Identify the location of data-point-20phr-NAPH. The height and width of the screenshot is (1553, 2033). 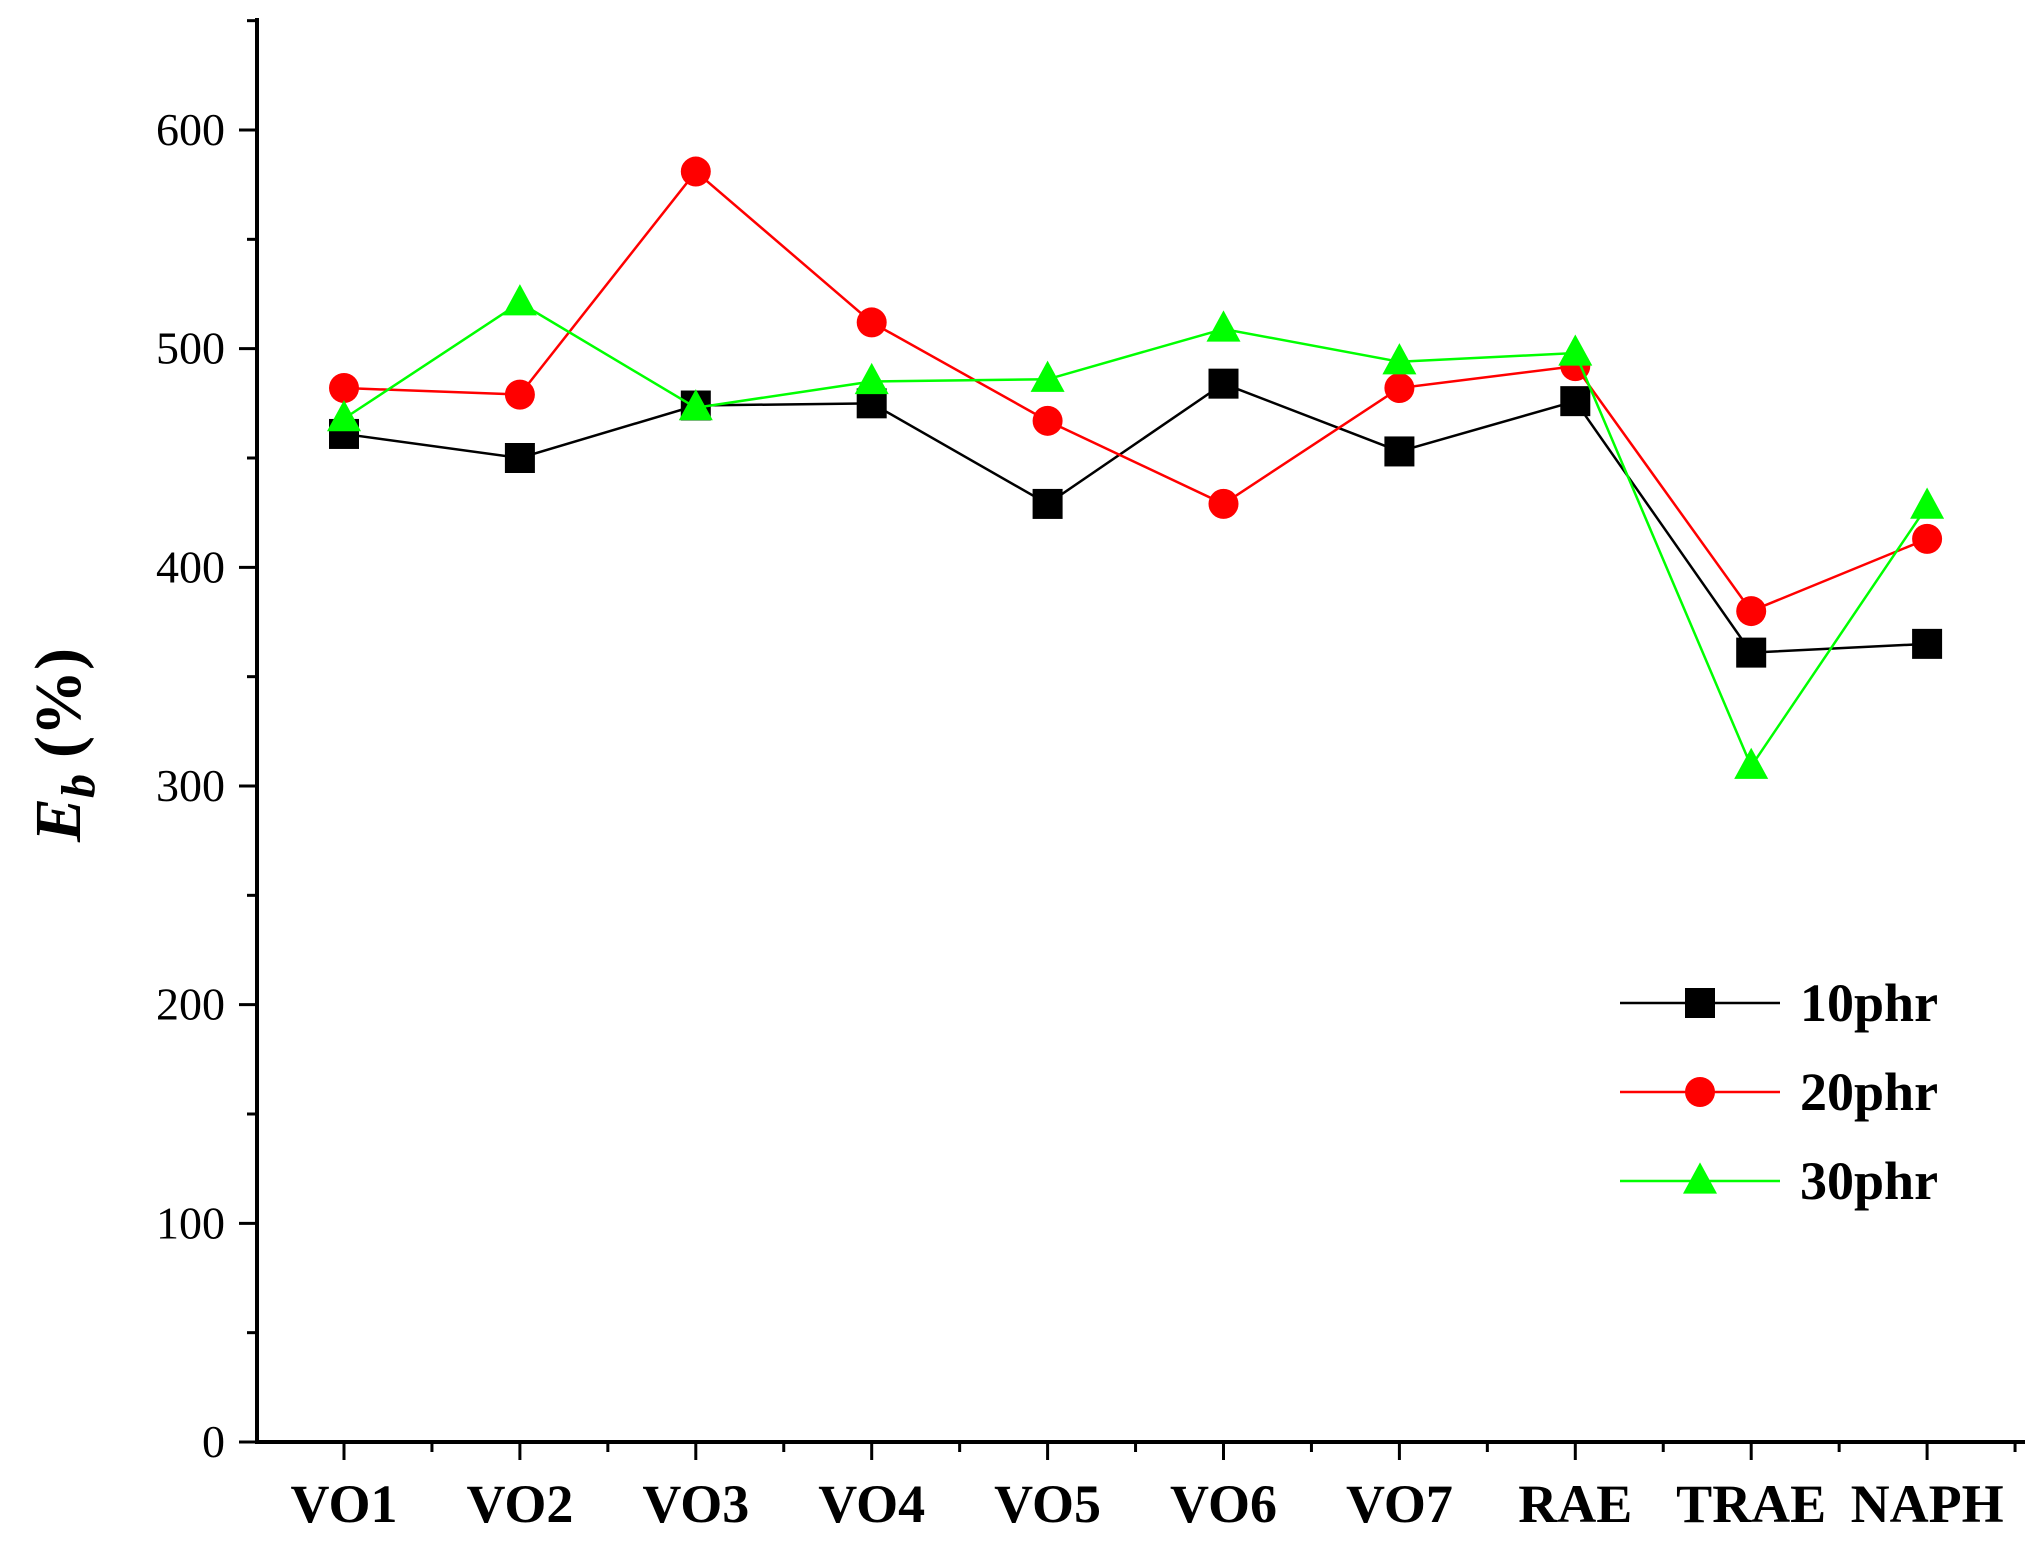
(1927, 538).